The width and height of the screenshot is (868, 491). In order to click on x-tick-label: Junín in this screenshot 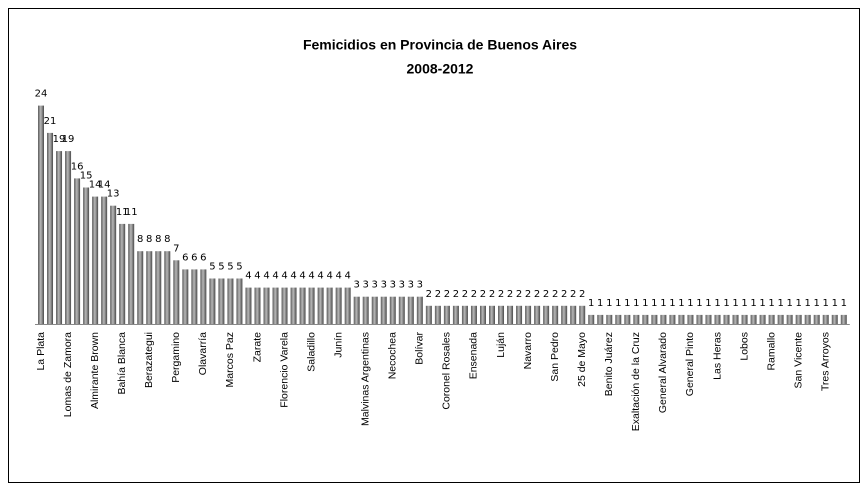, I will do `click(338, 345)`.